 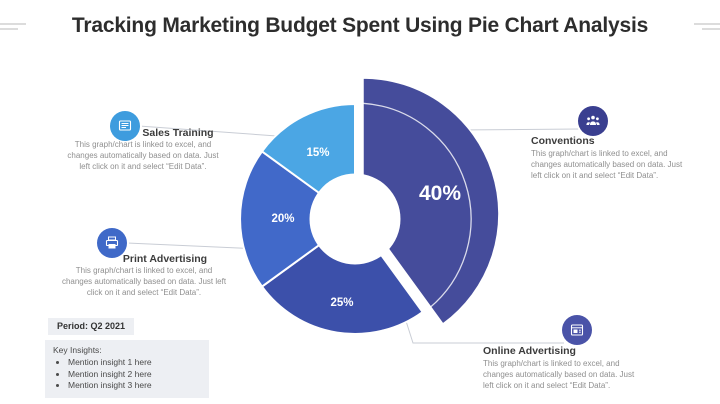 What do you see at coordinates (563, 141) in the screenshot?
I see `callout-title-conventions: Conventions` at bounding box center [563, 141].